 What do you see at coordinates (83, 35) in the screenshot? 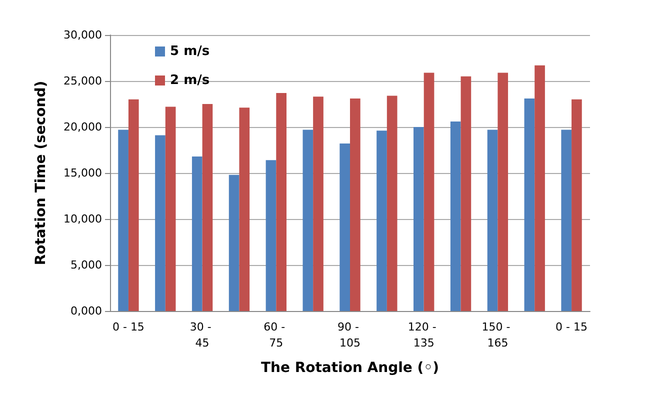
I see `y-tick-label: 30,000` at bounding box center [83, 35].